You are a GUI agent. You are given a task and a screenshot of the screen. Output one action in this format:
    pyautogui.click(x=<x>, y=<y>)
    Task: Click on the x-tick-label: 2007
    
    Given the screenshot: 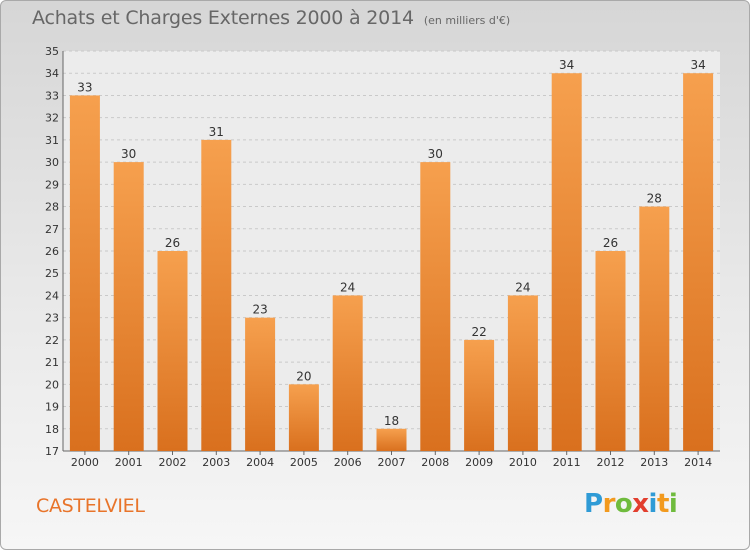 What is the action you would take?
    pyautogui.click(x=392, y=462)
    